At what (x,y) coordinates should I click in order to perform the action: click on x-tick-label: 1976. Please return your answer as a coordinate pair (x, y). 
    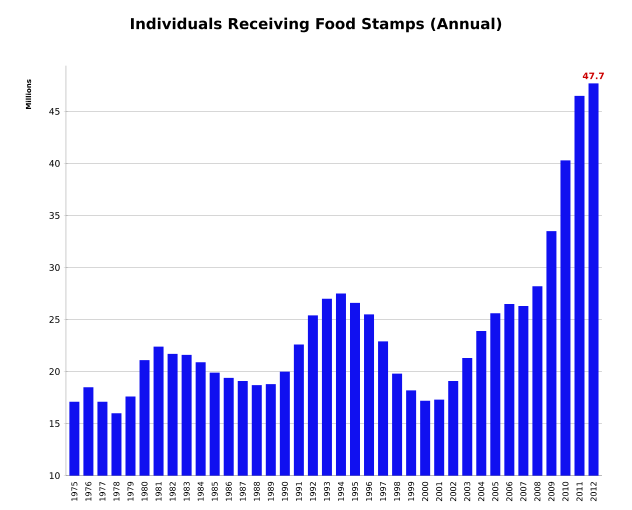
    Looking at the image, I should click on (88, 491).